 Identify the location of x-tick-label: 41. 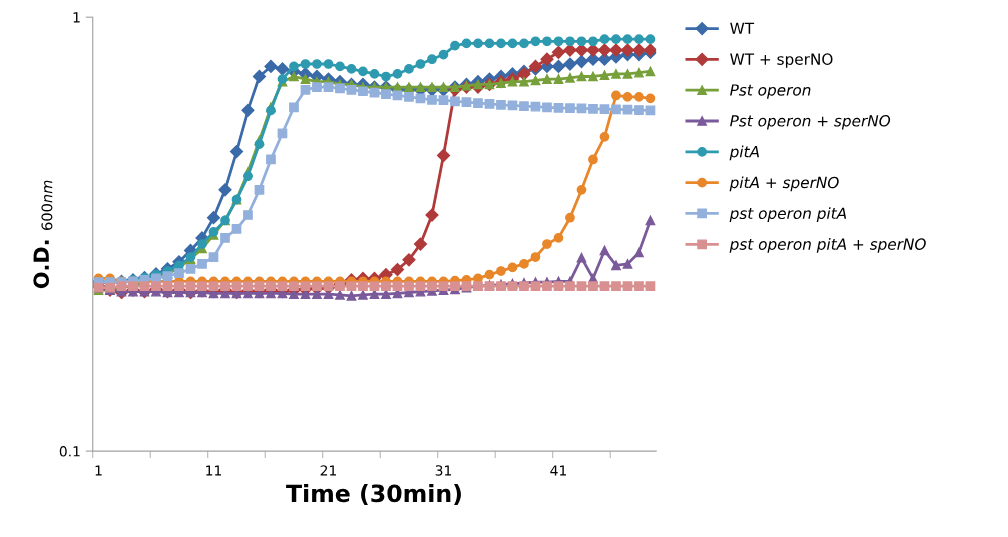
(558, 470).